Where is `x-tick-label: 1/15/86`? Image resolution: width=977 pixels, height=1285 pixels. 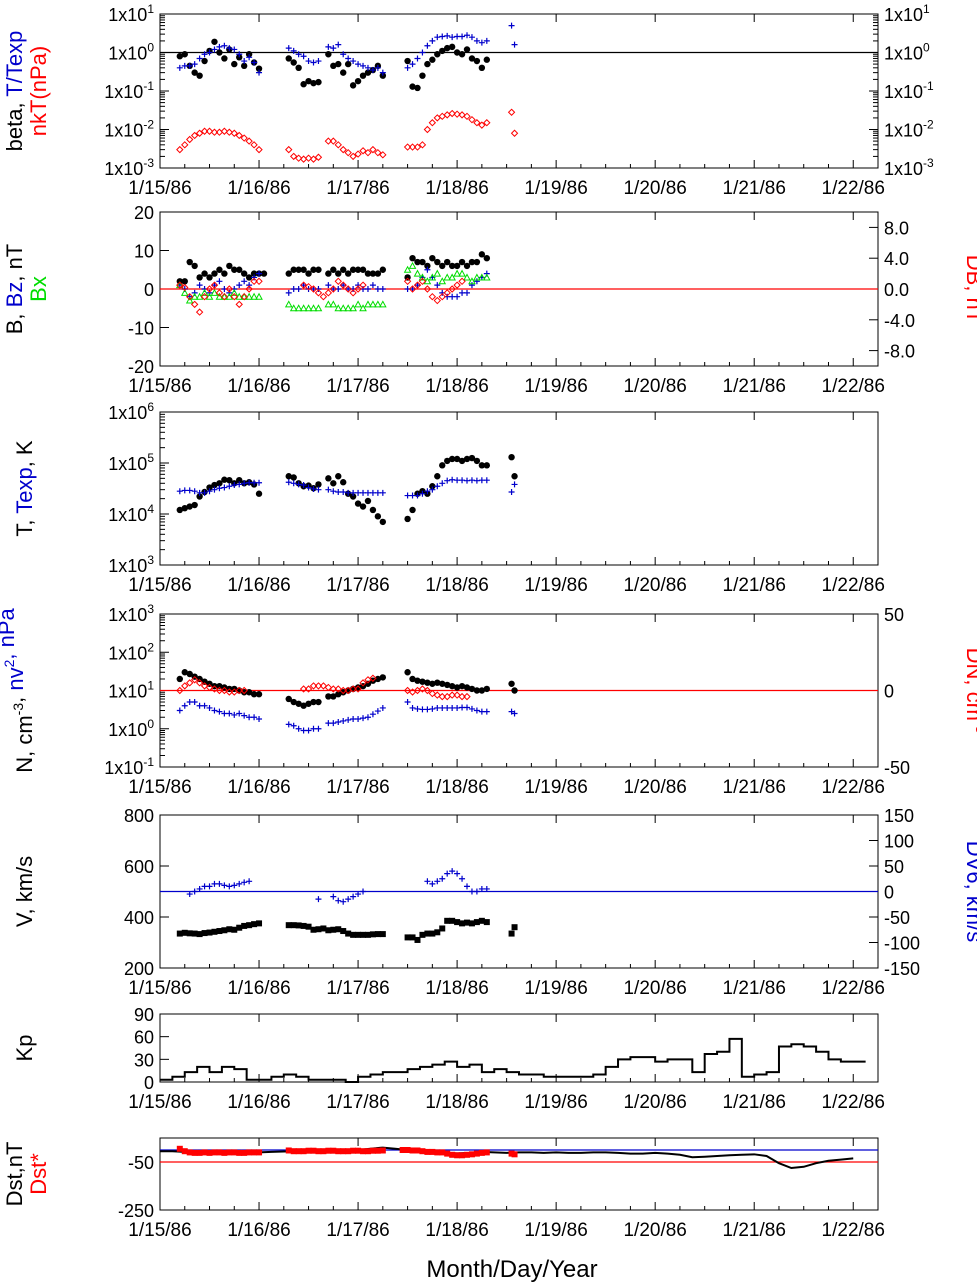 x-tick-label: 1/15/86 is located at coordinates (159, 787).